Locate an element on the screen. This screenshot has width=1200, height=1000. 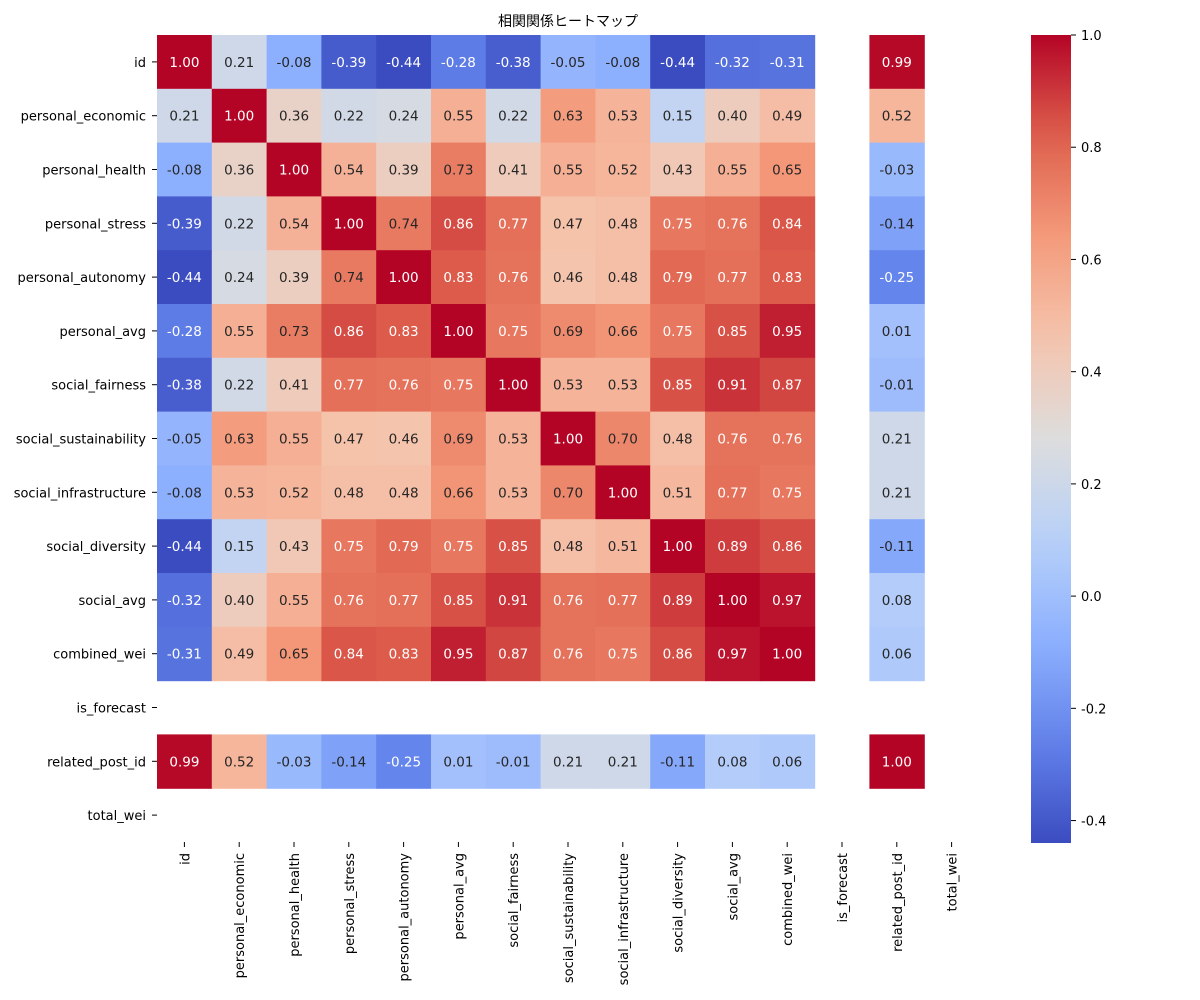
cell-value-label: 0.66 is located at coordinates (458, 493).